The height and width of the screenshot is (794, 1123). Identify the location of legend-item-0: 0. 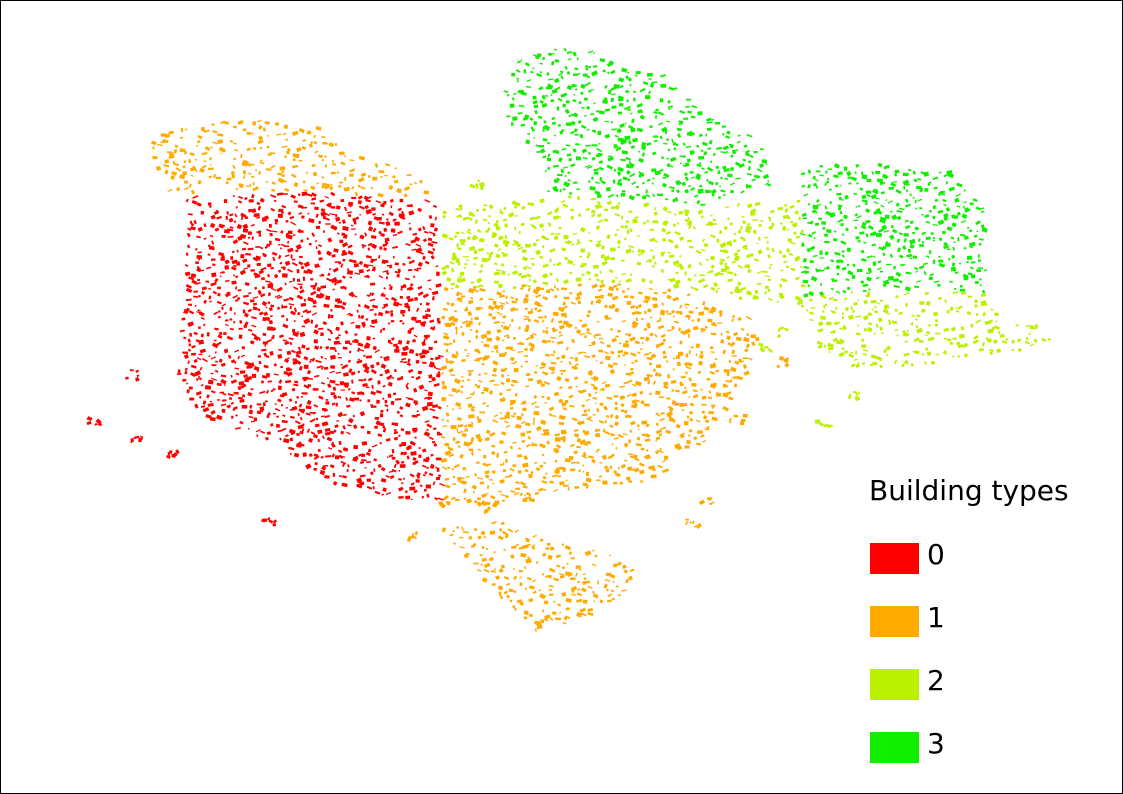
(929, 556).